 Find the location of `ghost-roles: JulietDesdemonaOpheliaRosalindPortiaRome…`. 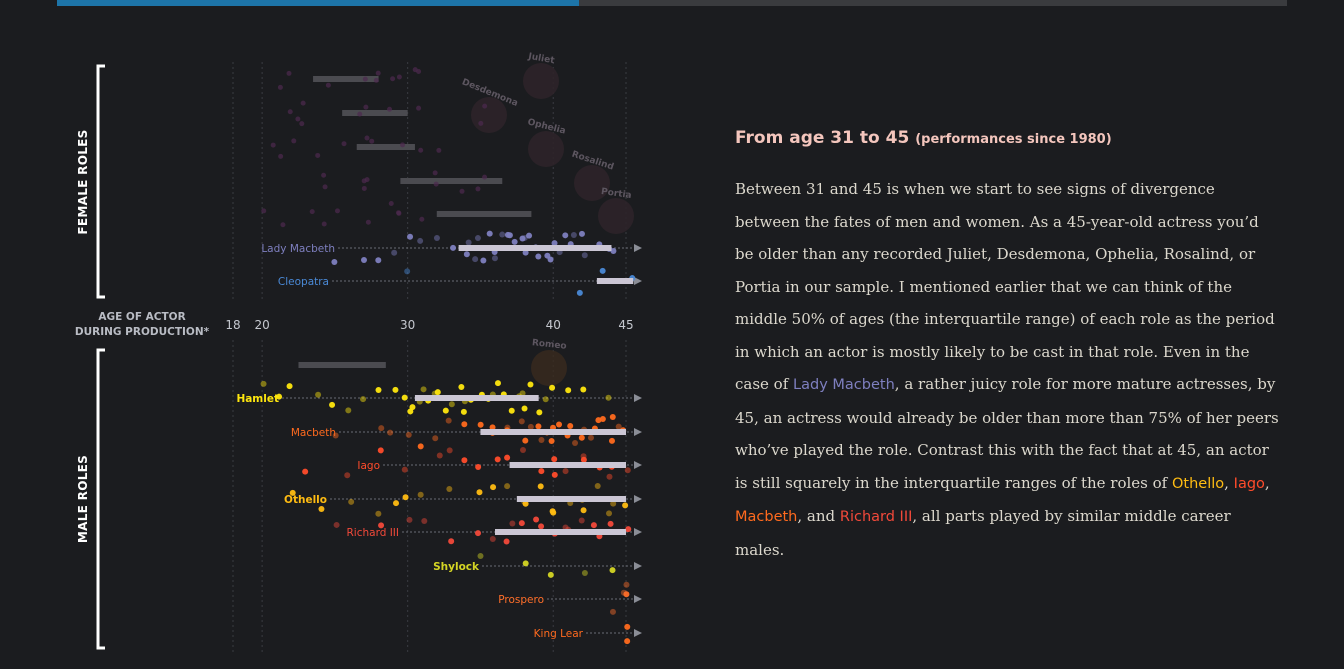

ghost-roles: JulietDesdemonaOpheliaRosalindPortiaRome… is located at coordinates (447, 219).